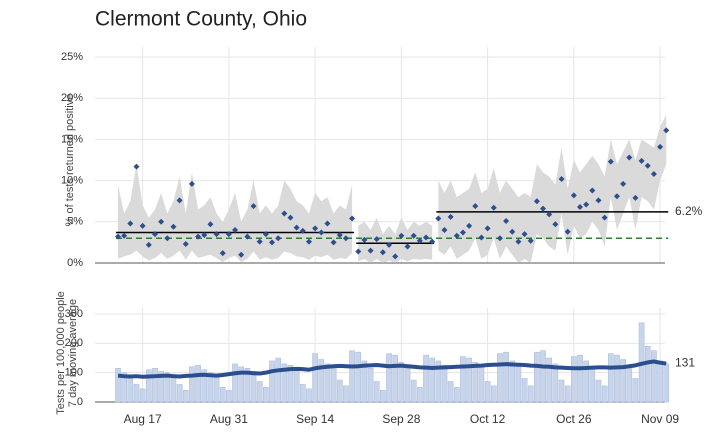 Image resolution: width=714 pixels, height=440 pixels. Describe the element at coordinates (401, 419) in the screenshot. I see `x-tick-label: Sep 28` at that location.